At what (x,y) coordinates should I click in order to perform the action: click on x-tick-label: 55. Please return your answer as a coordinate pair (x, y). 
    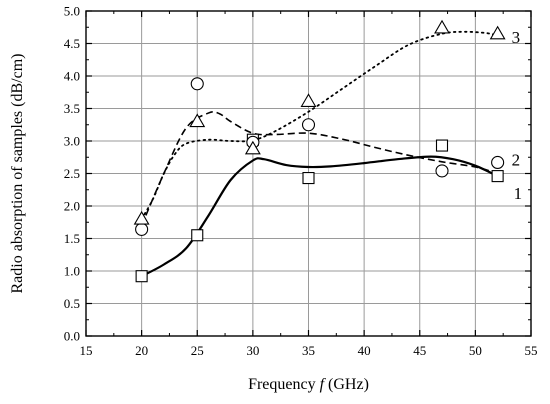
    Looking at the image, I should click on (531, 350).